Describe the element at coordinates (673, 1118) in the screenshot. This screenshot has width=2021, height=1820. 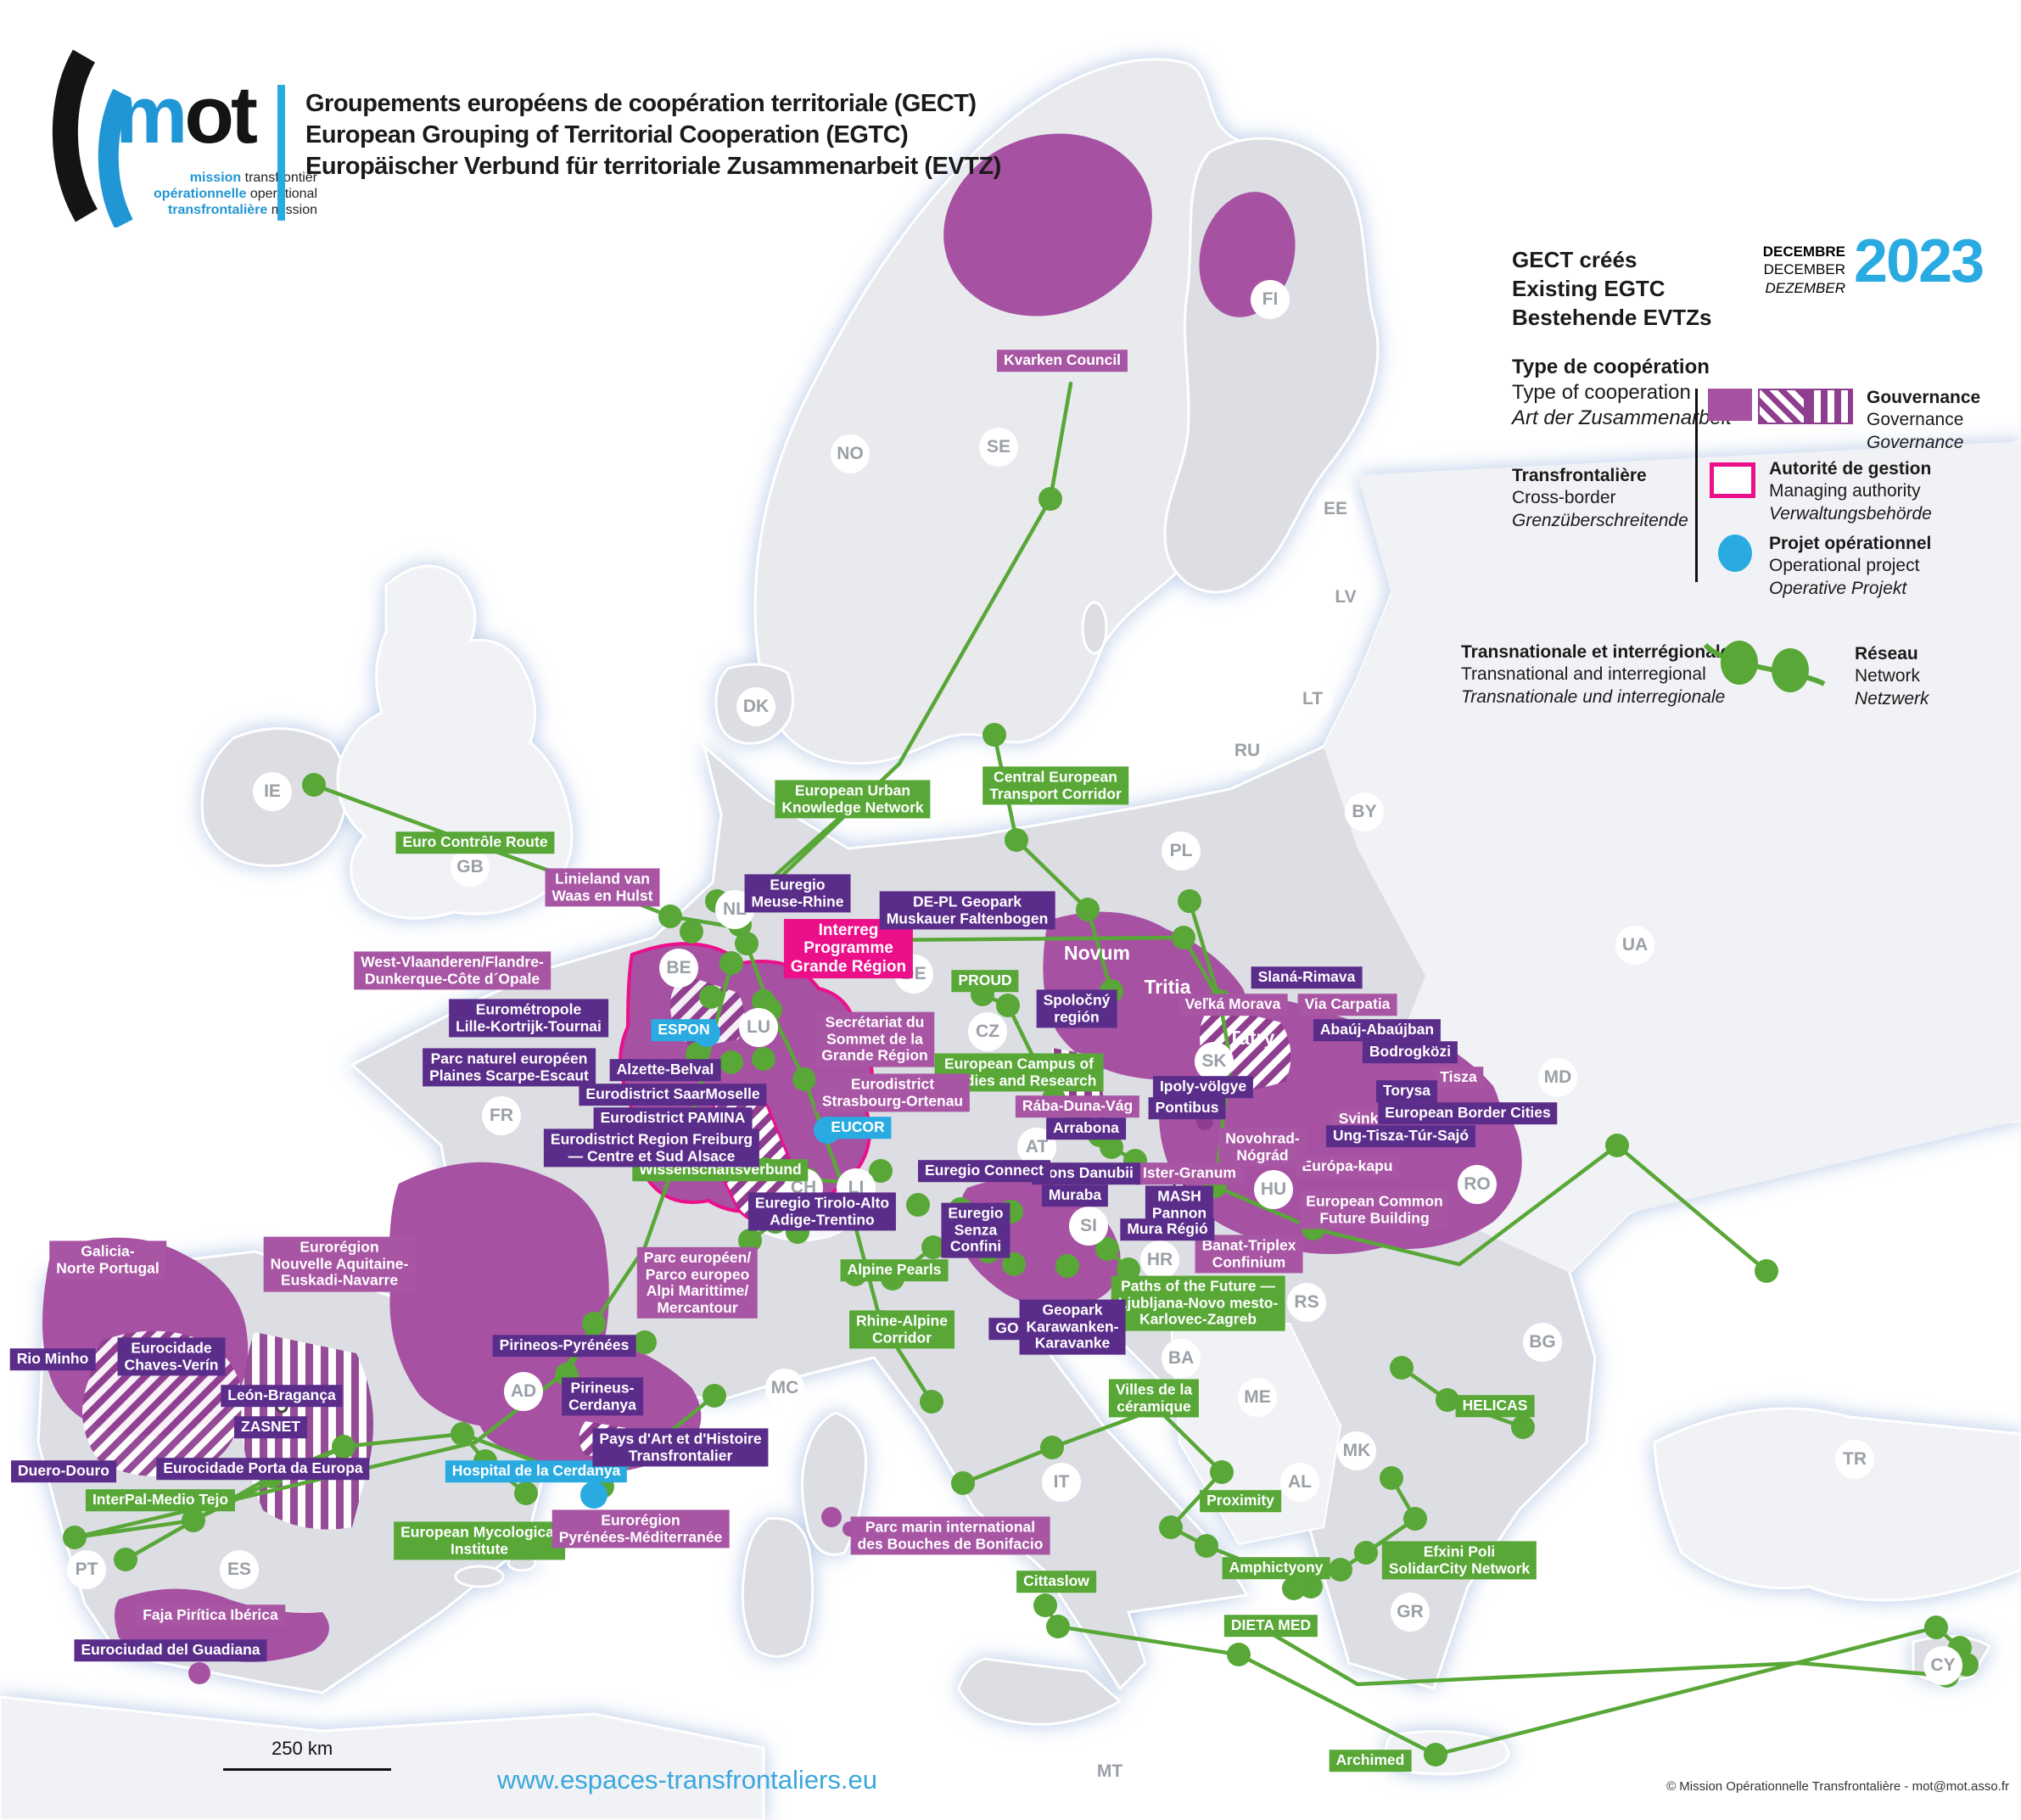
I see `label-eurodistrict-pamina: Eurodistrict PAMINA` at that location.